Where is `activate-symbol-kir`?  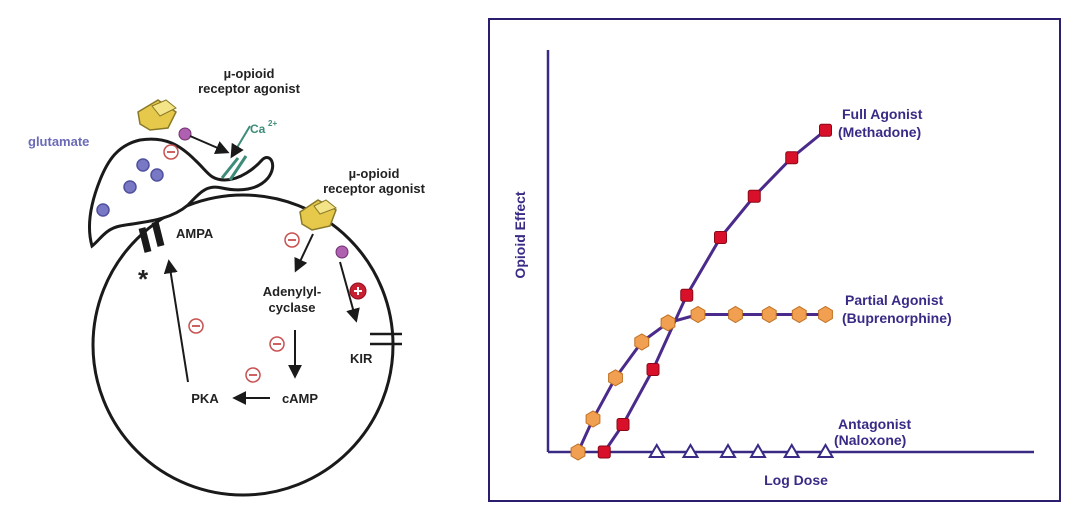
activate-symbol-kir is located at coordinates (358, 291).